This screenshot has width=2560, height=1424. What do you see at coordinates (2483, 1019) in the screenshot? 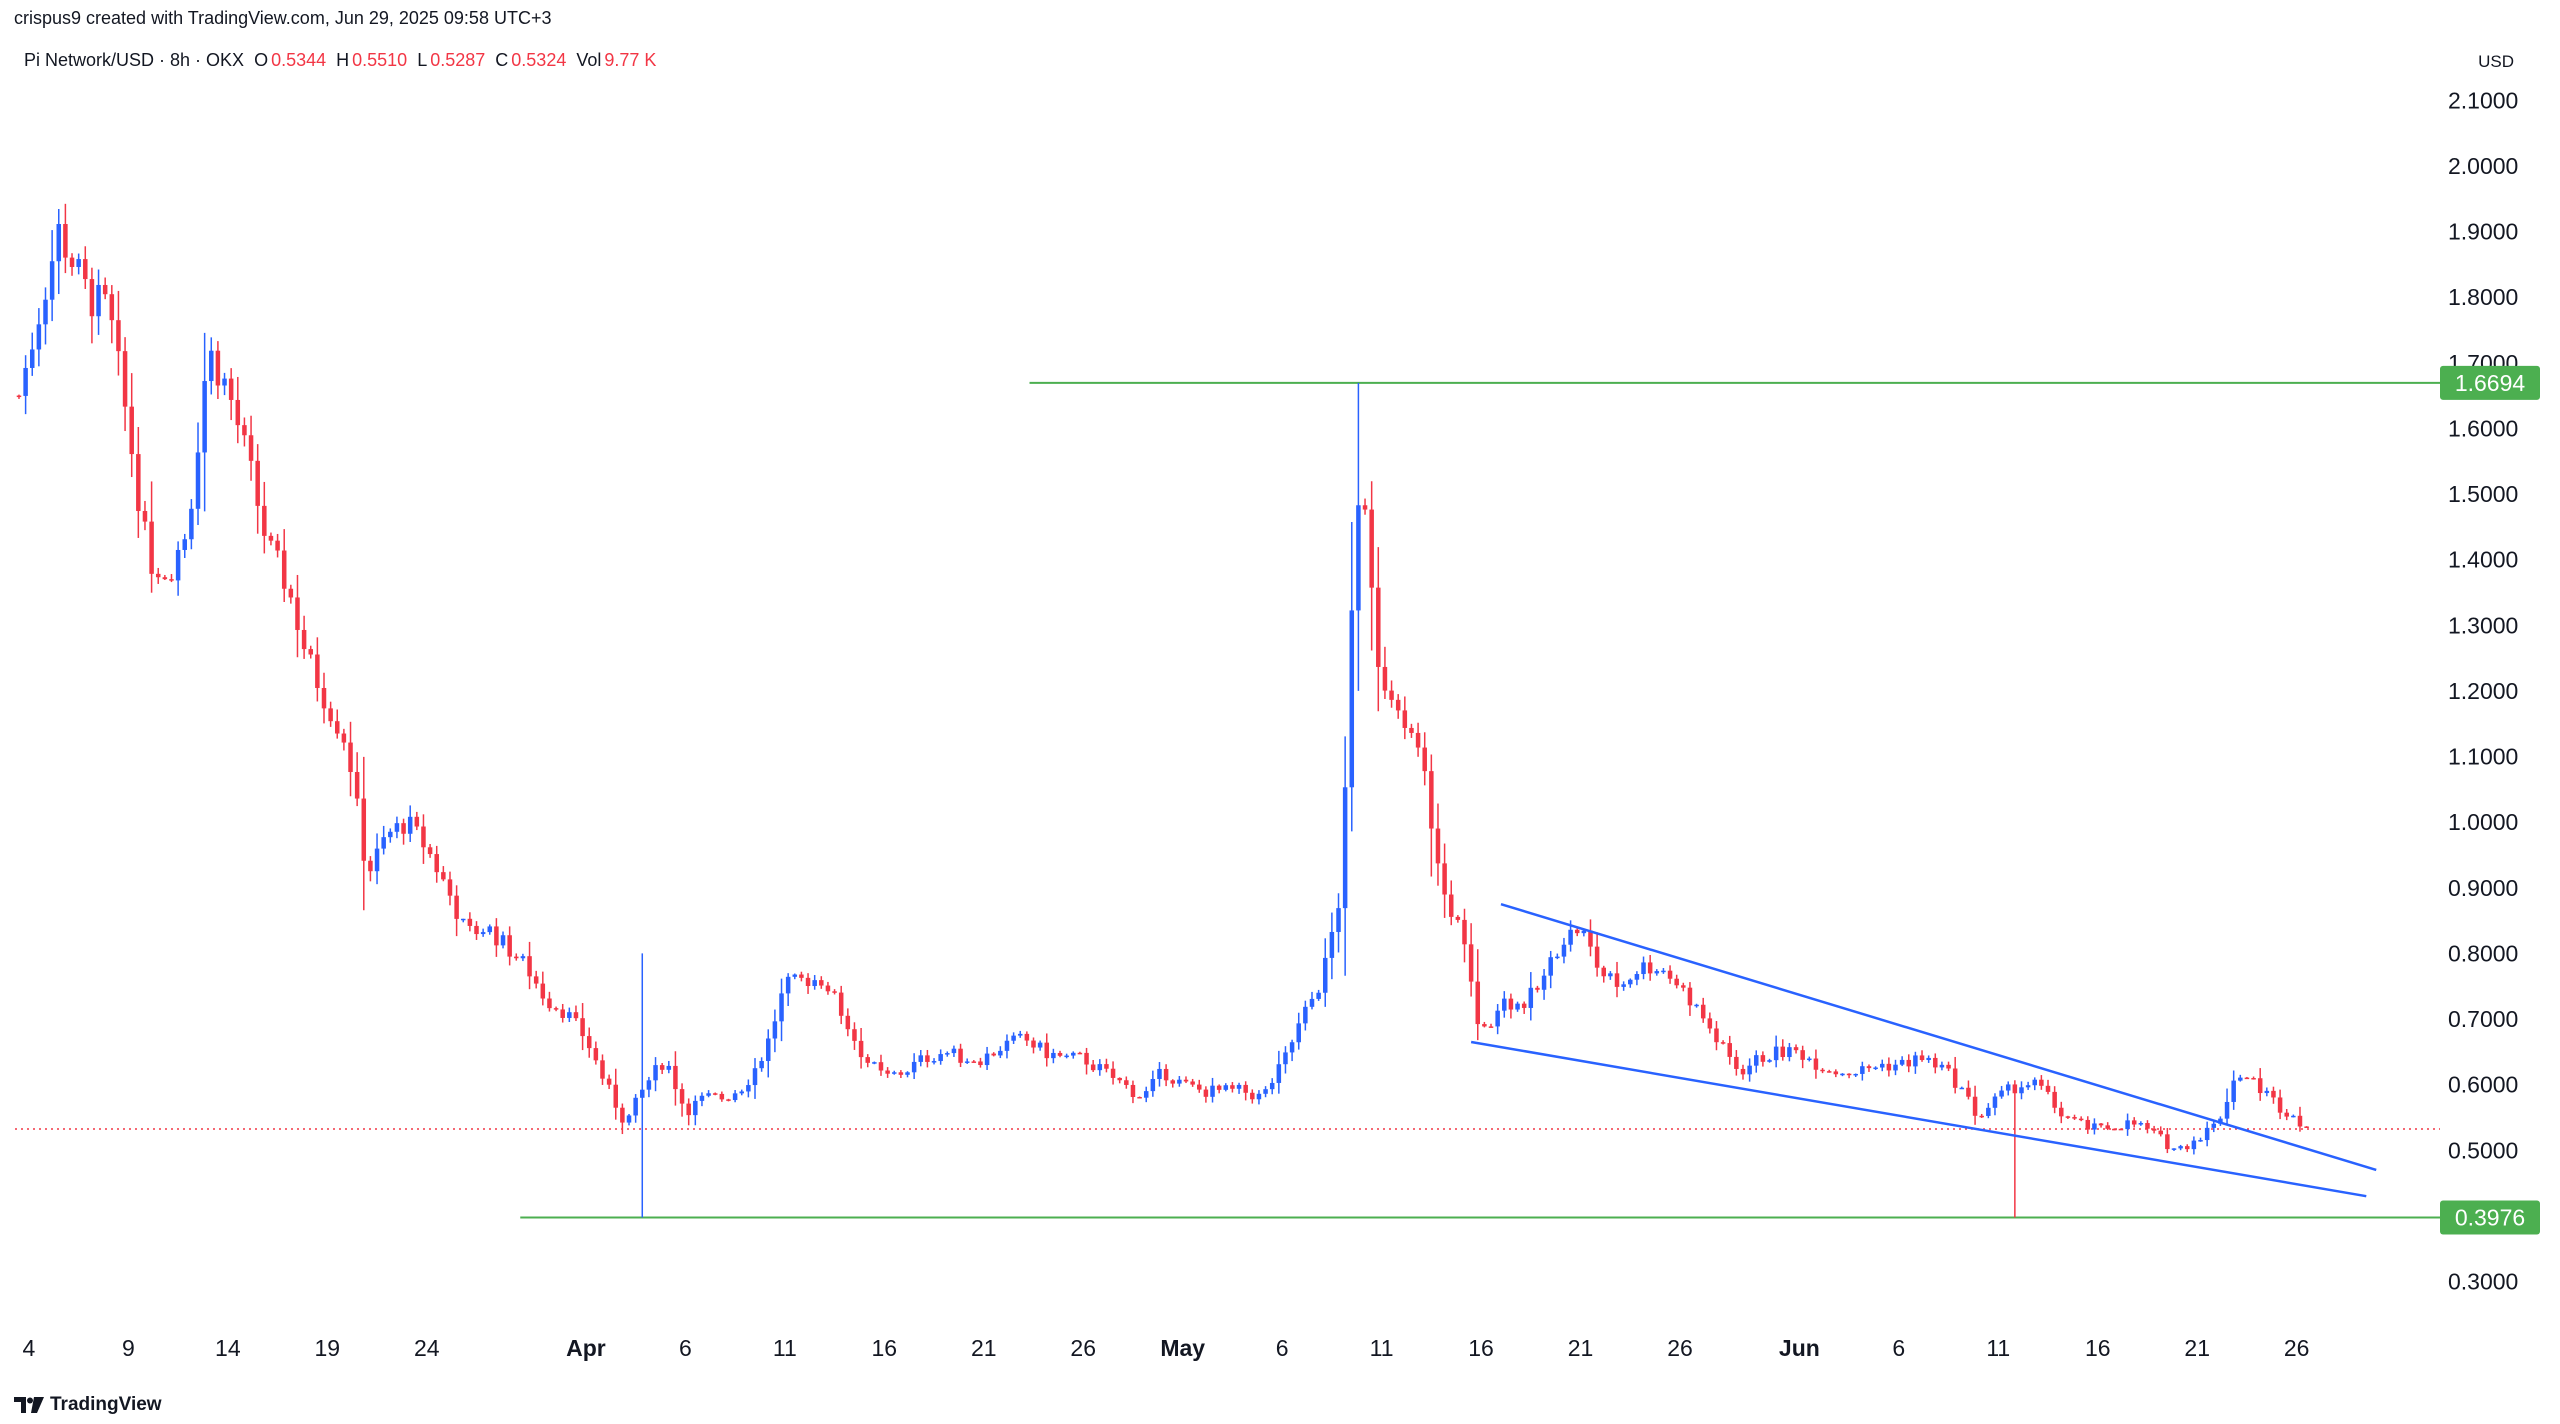
I see `y-tick-label: 0.7000` at bounding box center [2483, 1019].